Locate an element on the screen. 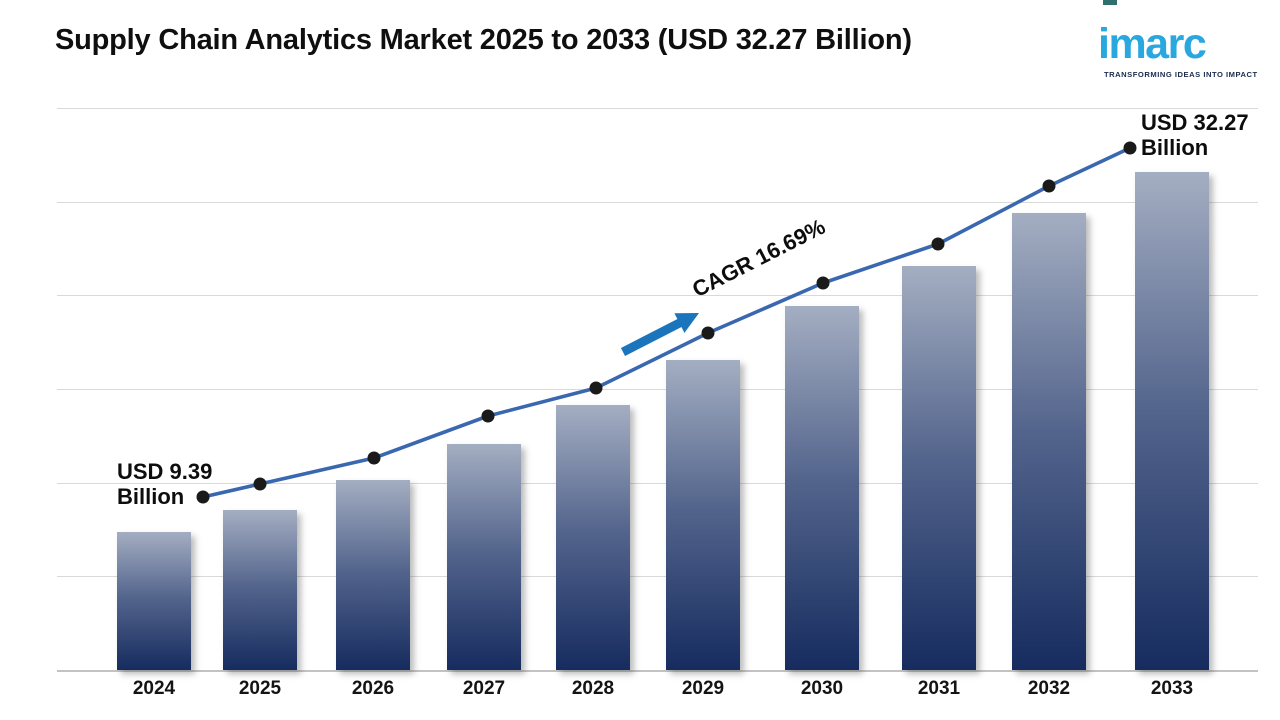  bar-2029 is located at coordinates (703, 515).